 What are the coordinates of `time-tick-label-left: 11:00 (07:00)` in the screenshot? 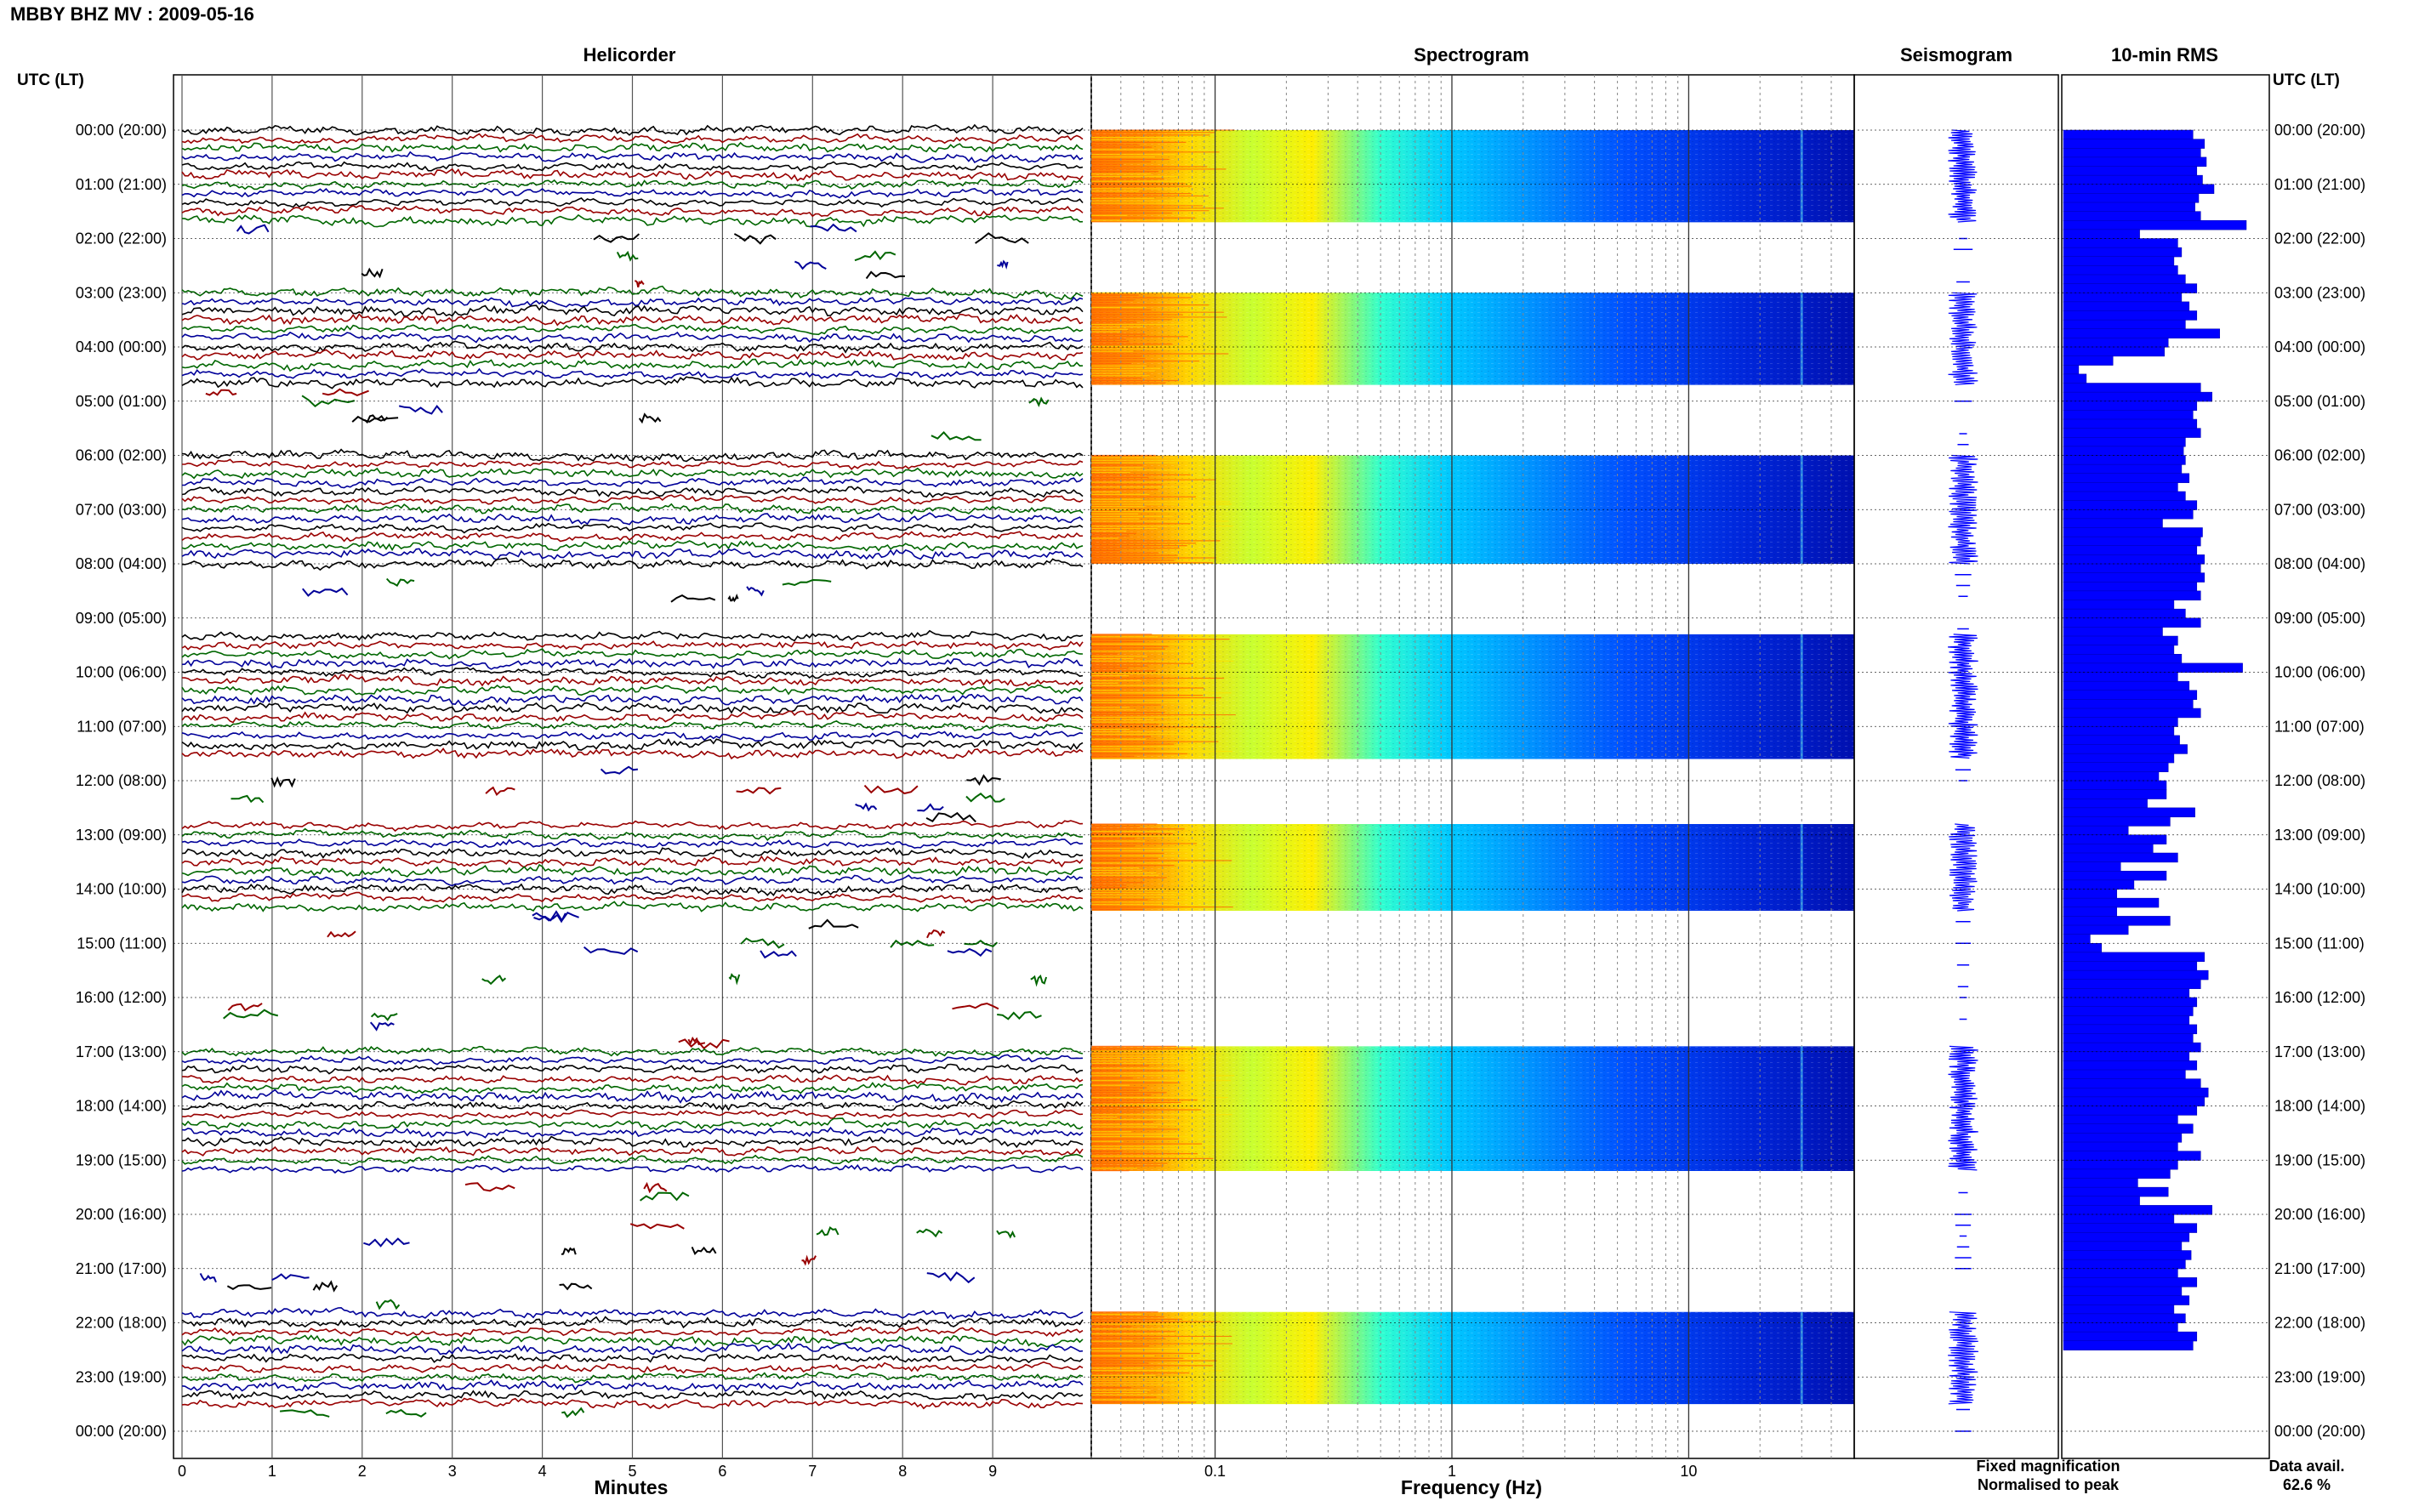 It's located at (122, 726).